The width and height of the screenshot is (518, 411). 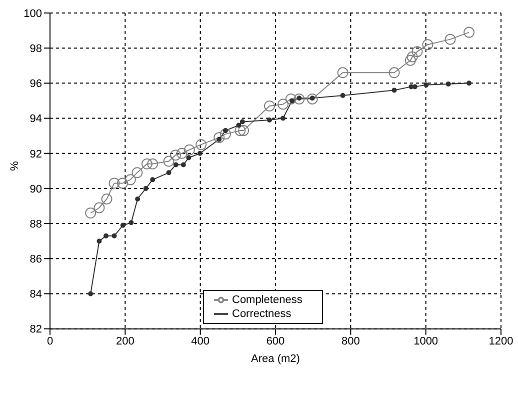 I want to click on x-tick-label: 0, so click(x=50, y=342).